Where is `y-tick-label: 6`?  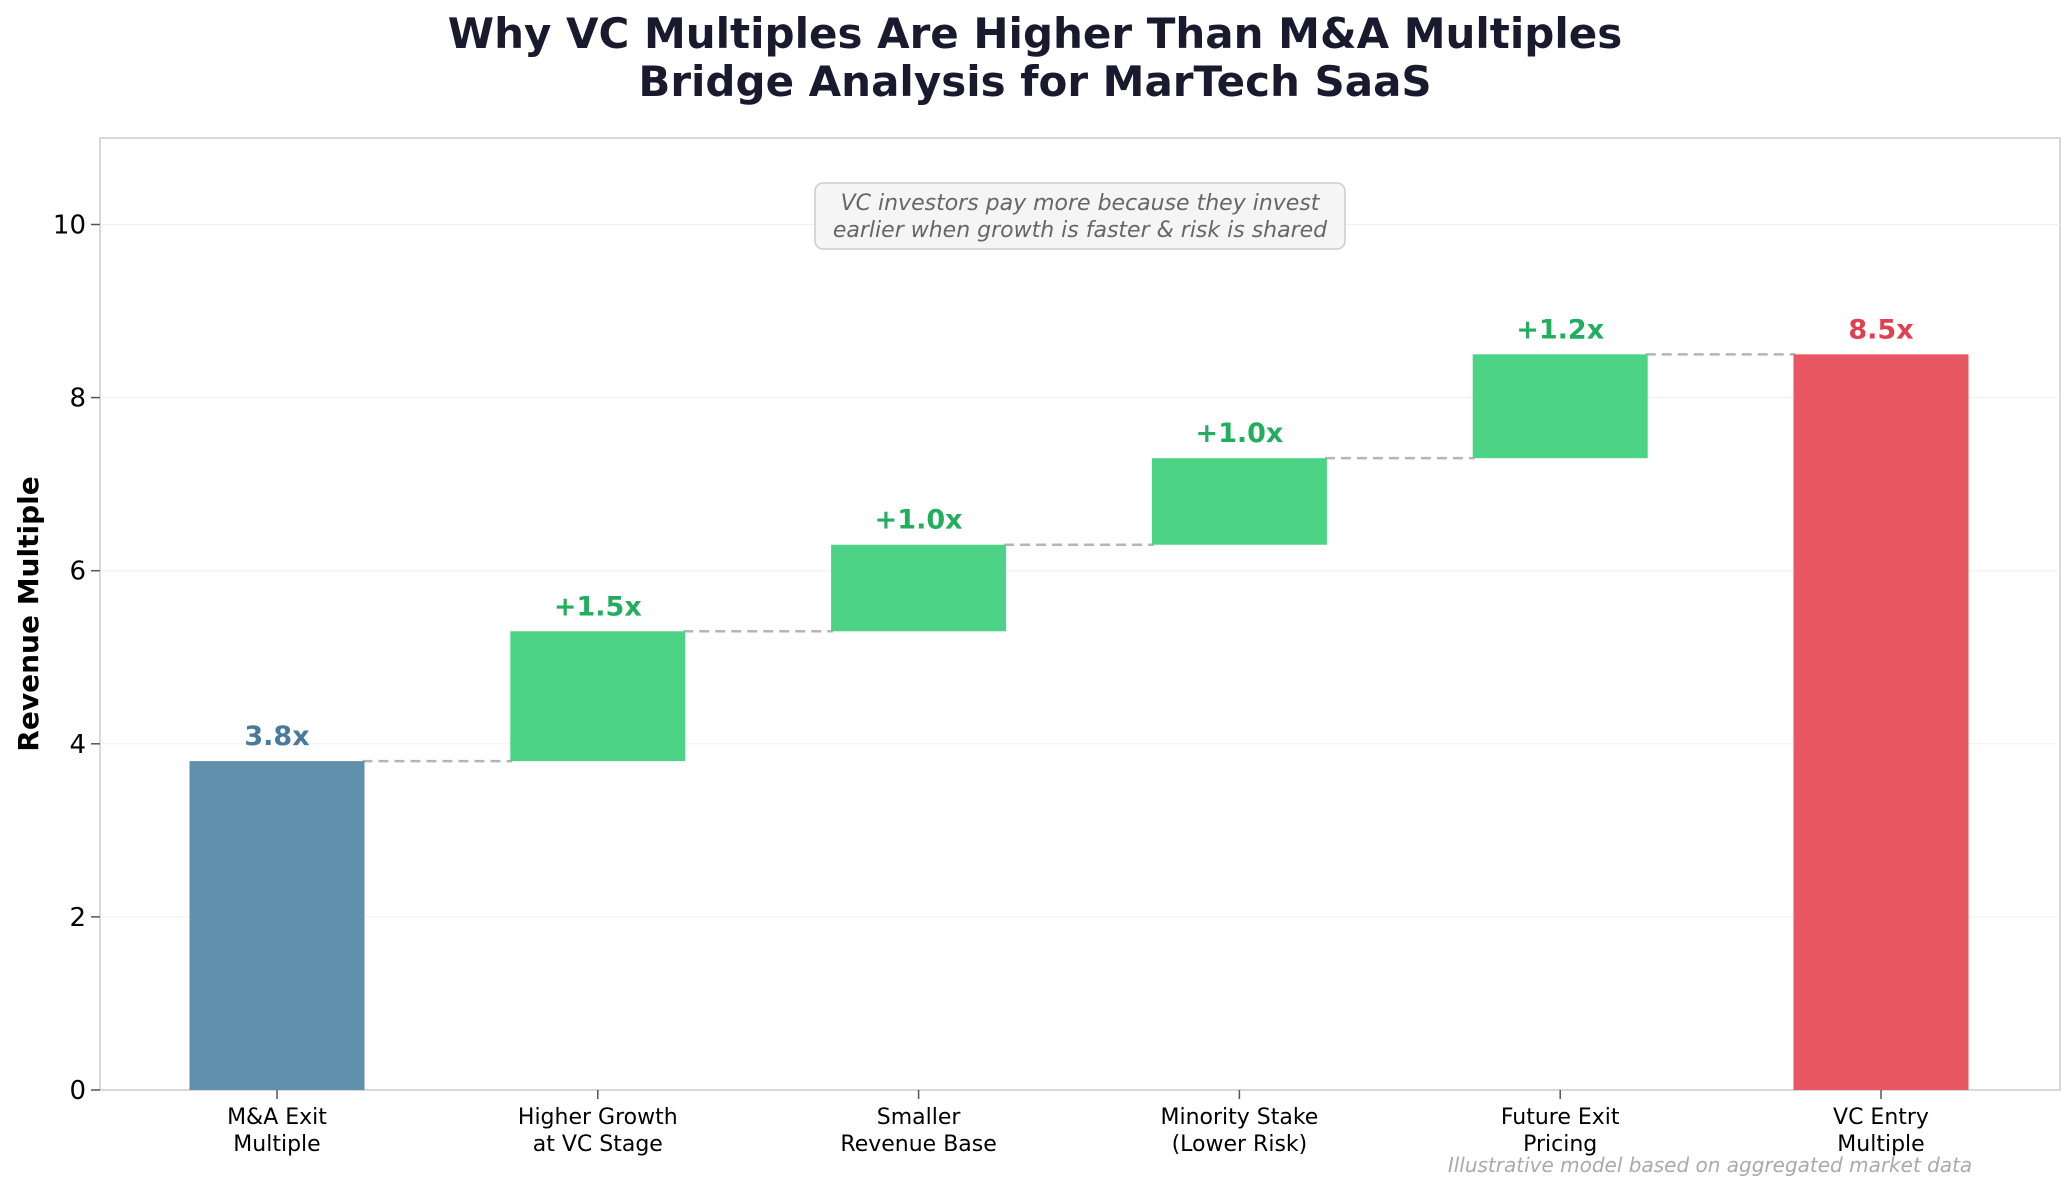 y-tick-label: 6 is located at coordinates (77, 572).